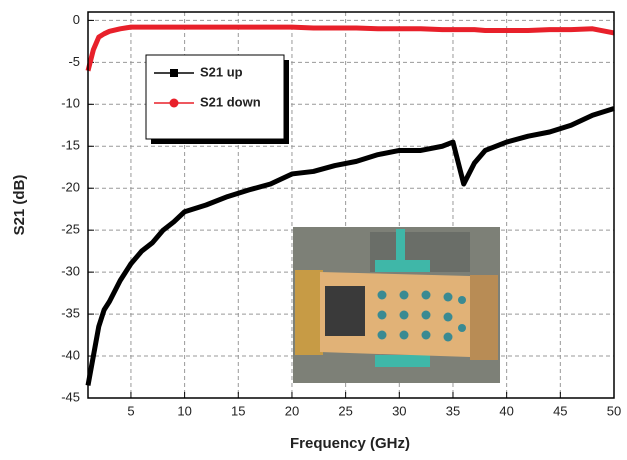  I want to click on x-tick-label: 40, so click(506, 410).